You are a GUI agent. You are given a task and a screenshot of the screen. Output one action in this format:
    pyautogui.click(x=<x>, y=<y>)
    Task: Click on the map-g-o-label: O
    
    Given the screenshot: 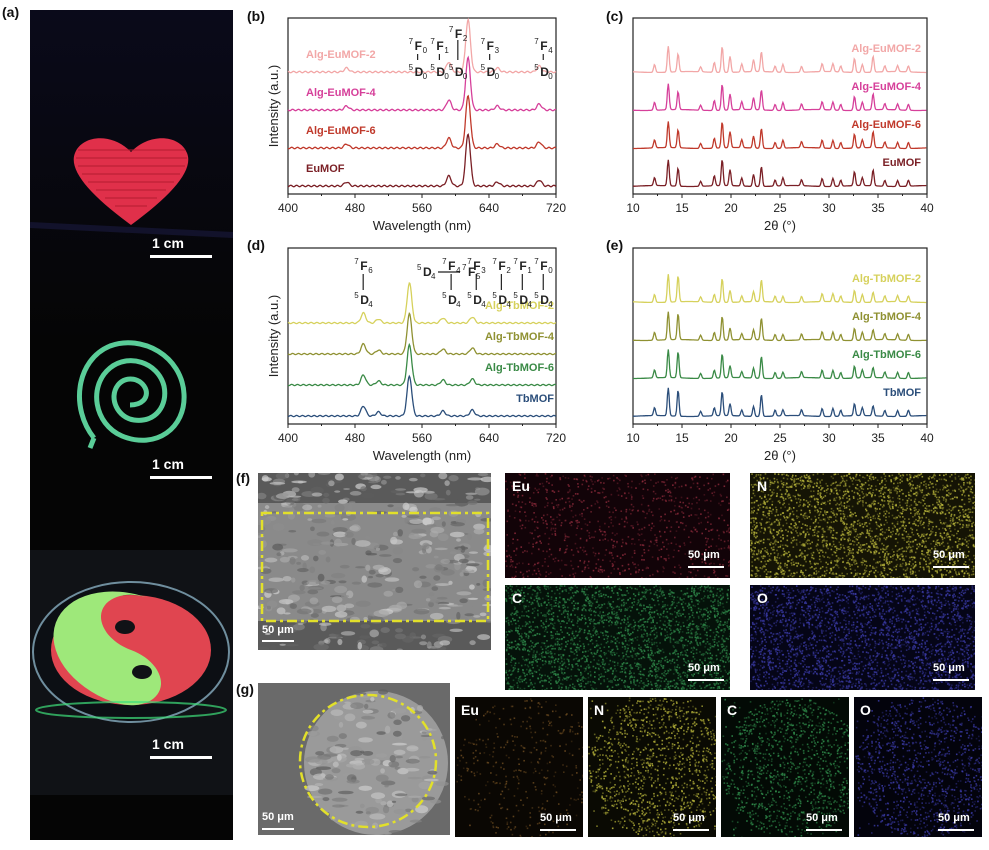 What is the action you would take?
    pyautogui.click(x=865, y=710)
    